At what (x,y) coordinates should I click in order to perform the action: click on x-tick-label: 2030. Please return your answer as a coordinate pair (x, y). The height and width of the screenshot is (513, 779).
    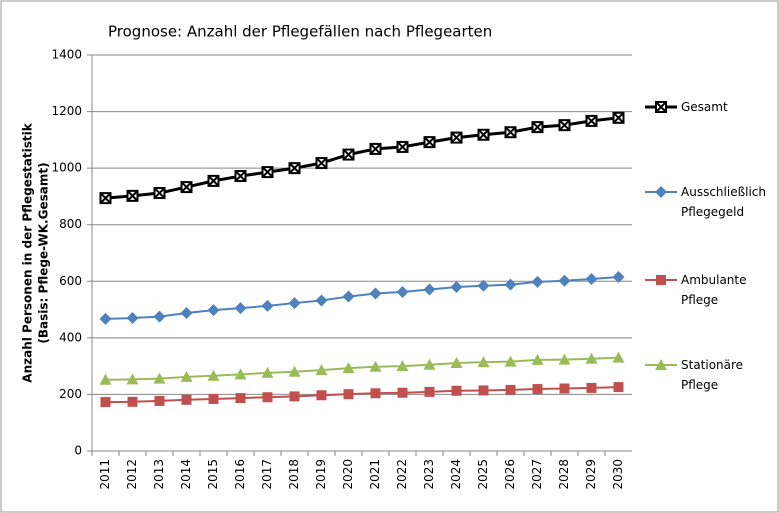
    Looking at the image, I should click on (618, 474).